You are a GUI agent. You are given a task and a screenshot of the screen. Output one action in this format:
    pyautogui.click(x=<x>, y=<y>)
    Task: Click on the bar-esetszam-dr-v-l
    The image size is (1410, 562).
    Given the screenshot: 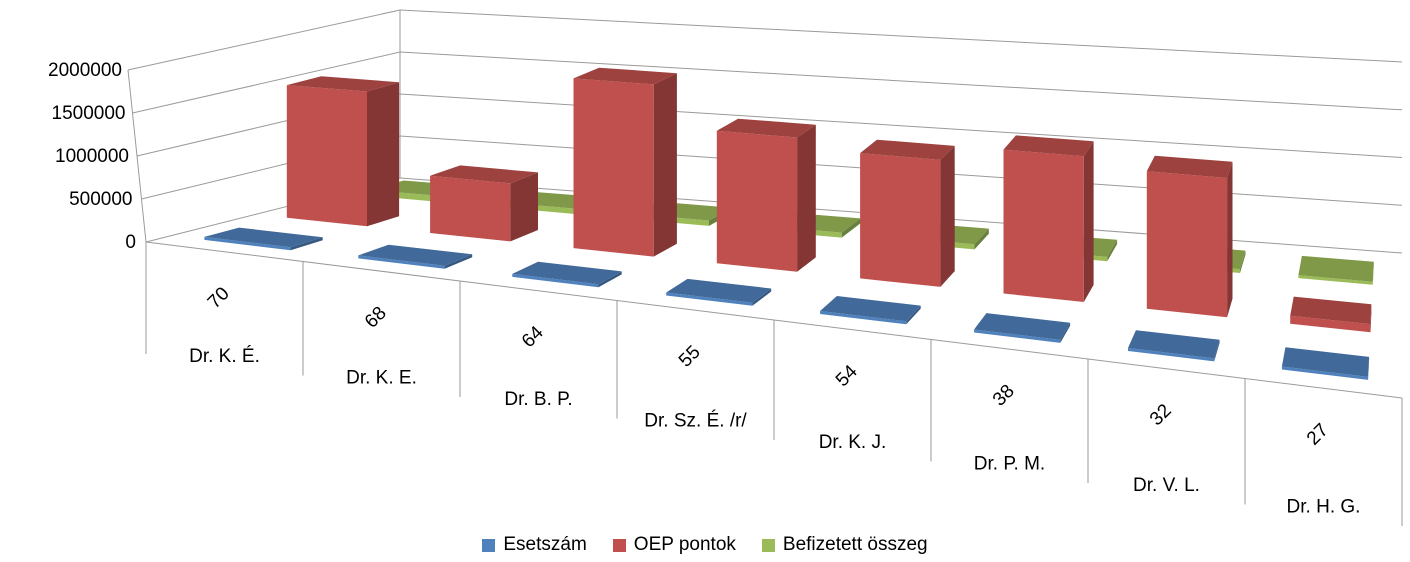 What is the action you would take?
    pyautogui.click(x=1174, y=346)
    